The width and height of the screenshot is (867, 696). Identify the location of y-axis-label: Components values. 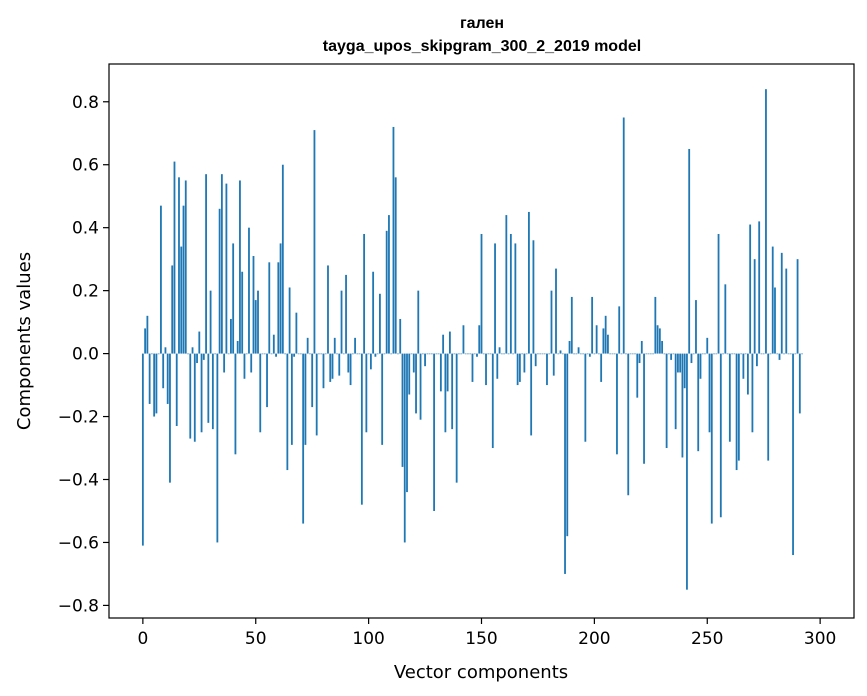
(24, 341).